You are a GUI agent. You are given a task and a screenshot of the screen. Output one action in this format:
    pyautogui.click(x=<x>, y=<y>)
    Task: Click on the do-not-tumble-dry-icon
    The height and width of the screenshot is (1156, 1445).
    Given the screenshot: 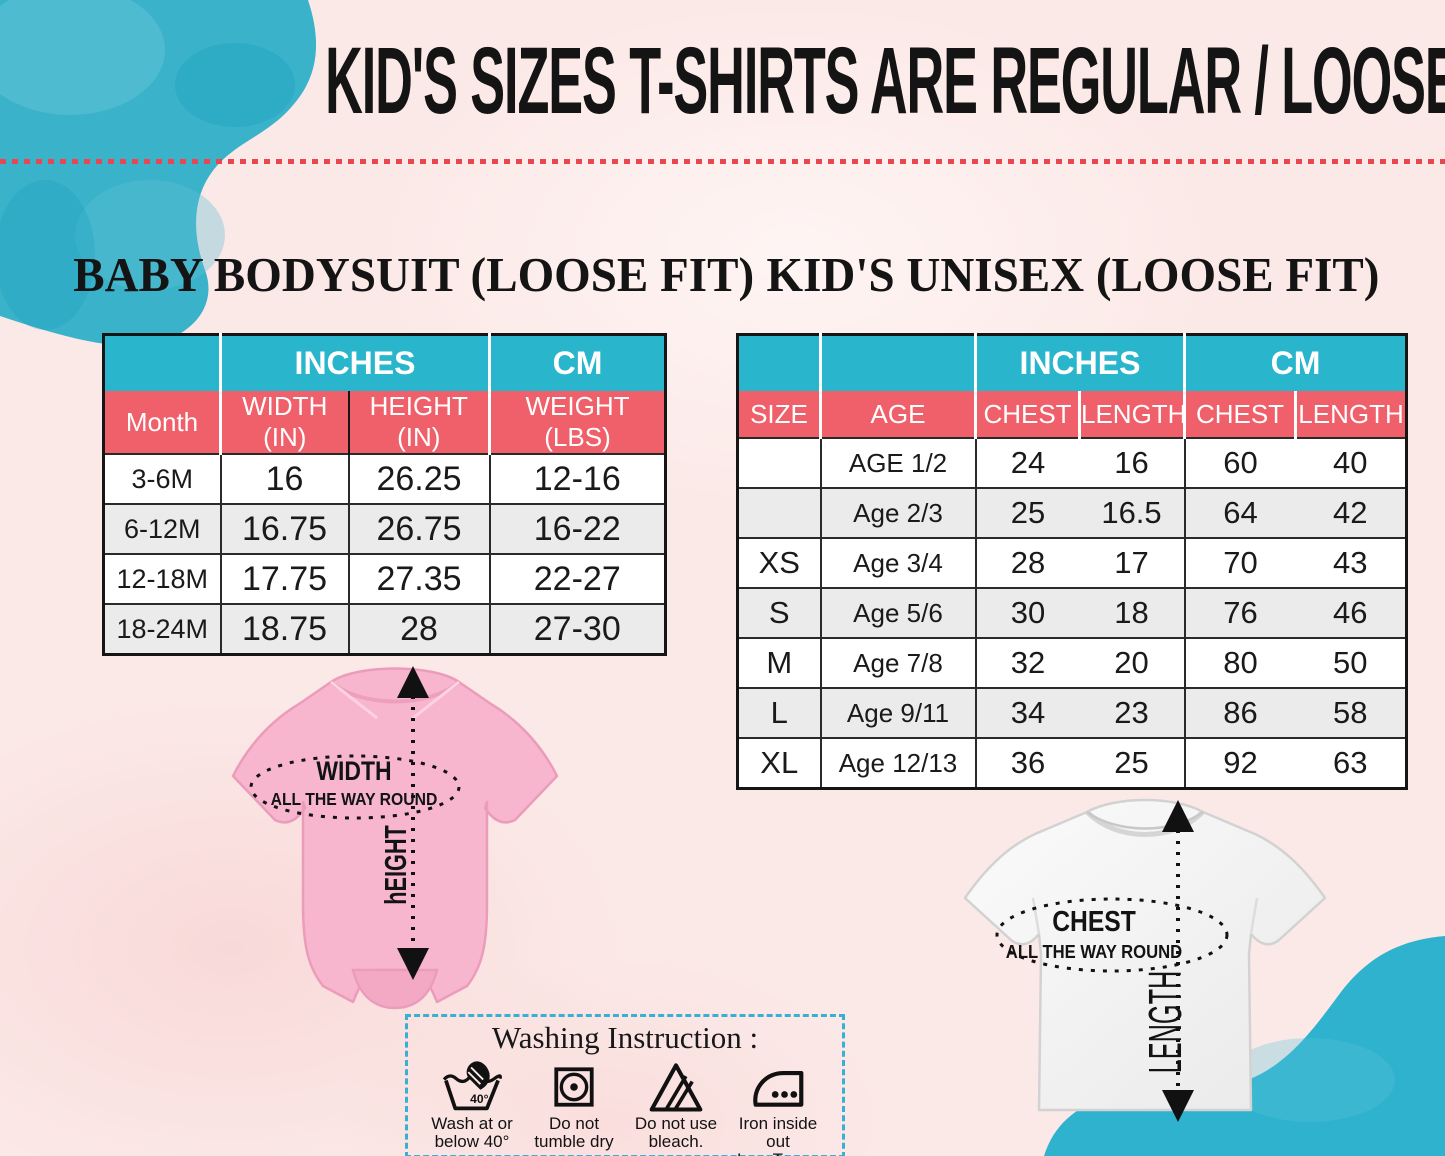 What is the action you would take?
    pyautogui.click(x=574, y=1087)
    